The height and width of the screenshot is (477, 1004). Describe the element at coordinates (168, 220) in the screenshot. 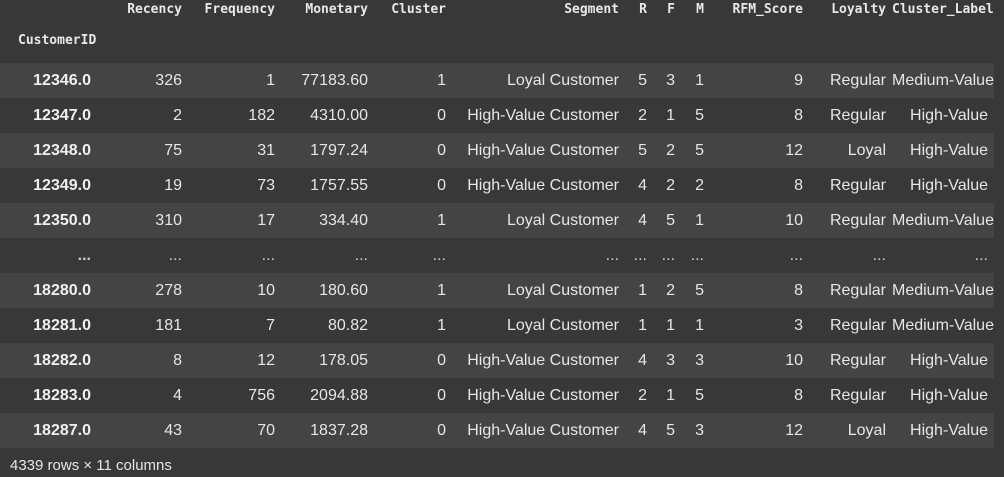

I see `table-cell: 310` at that location.